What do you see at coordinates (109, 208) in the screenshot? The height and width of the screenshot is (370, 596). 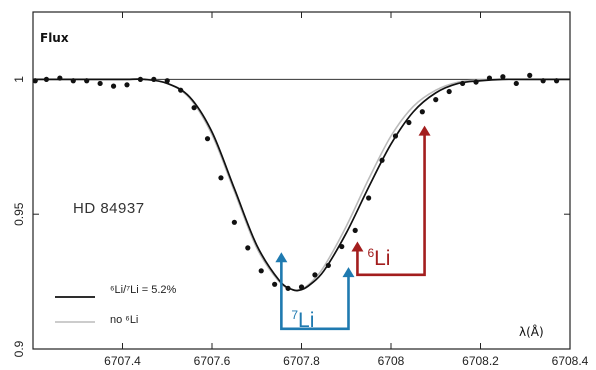 I see `star-name-label: HD 84937` at bounding box center [109, 208].